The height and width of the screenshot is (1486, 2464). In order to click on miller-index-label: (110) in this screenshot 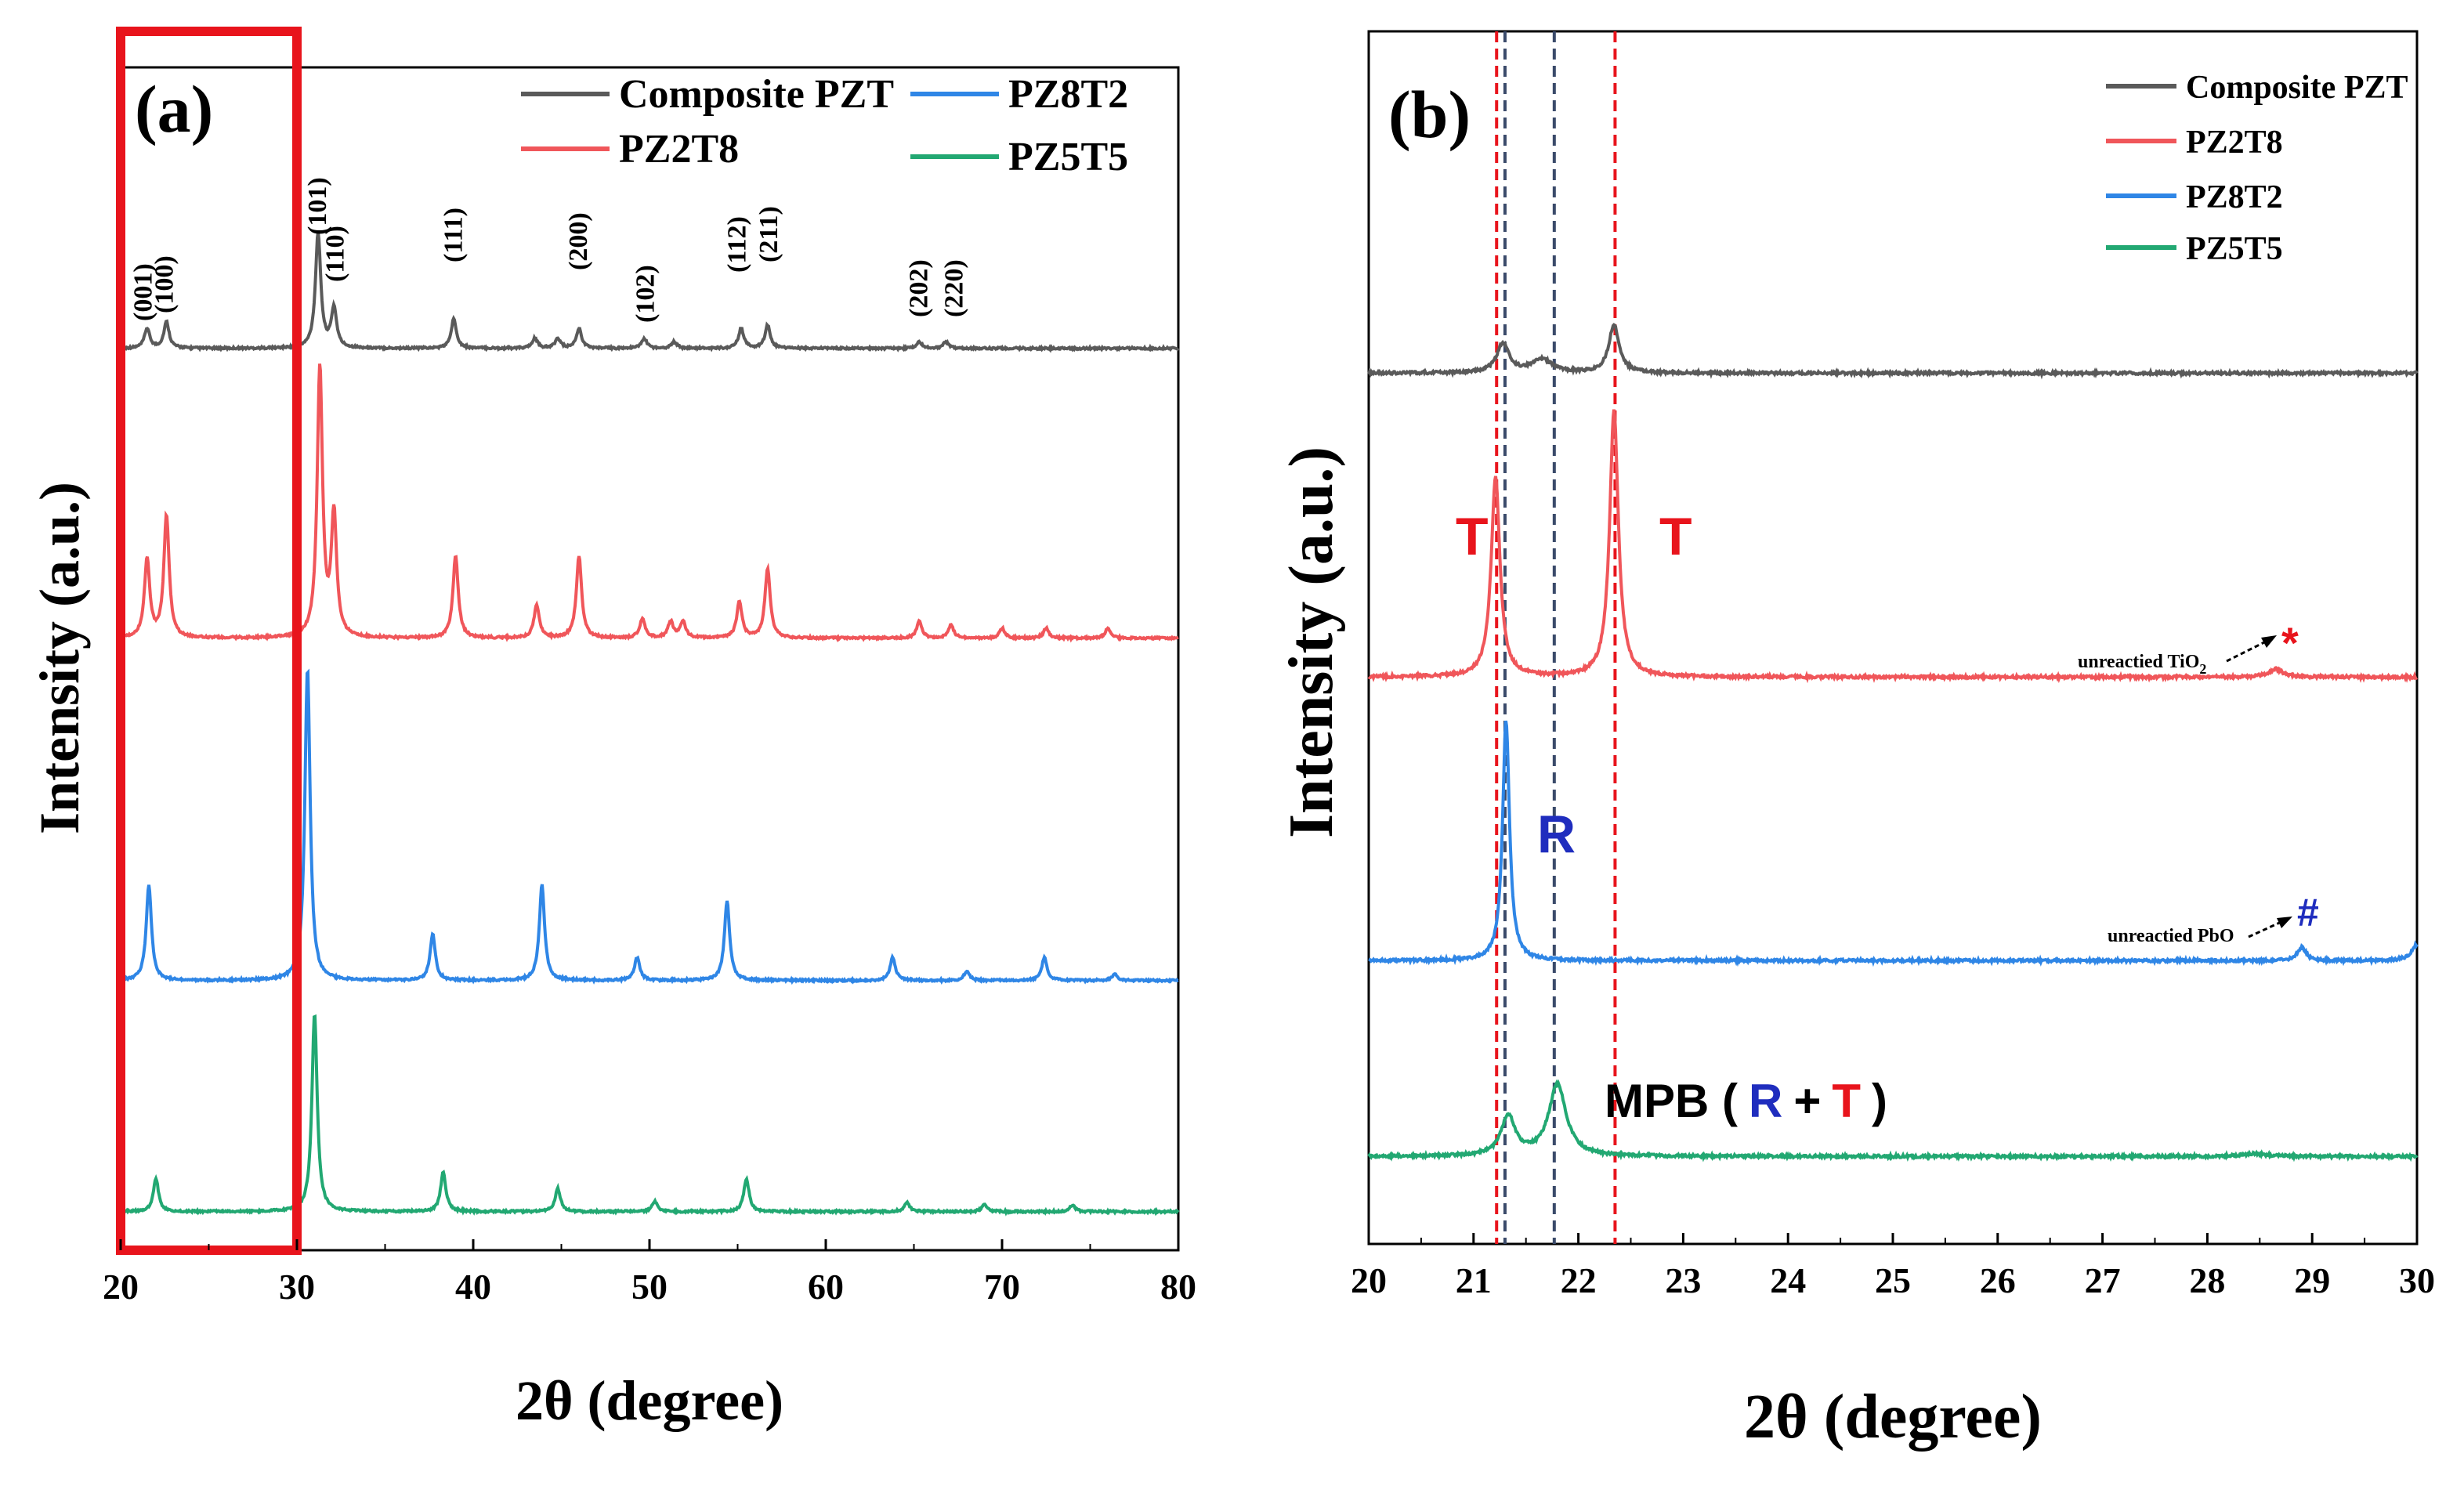, I will do `click(335, 254)`.